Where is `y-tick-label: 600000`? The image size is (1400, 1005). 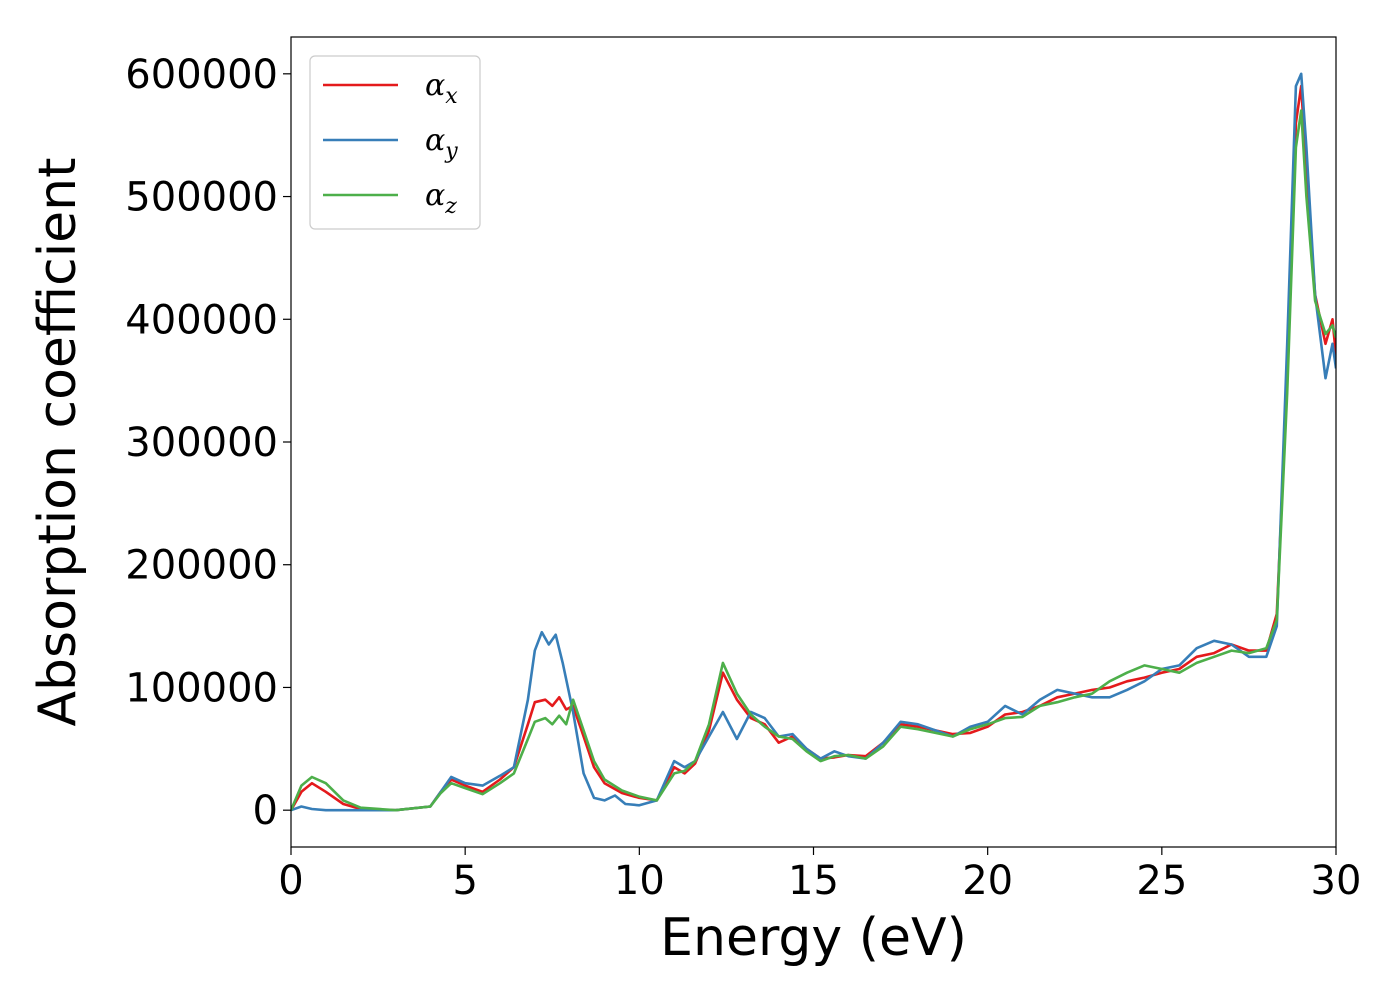 y-tick-label: 600000 is located at coordinates (201, 75).